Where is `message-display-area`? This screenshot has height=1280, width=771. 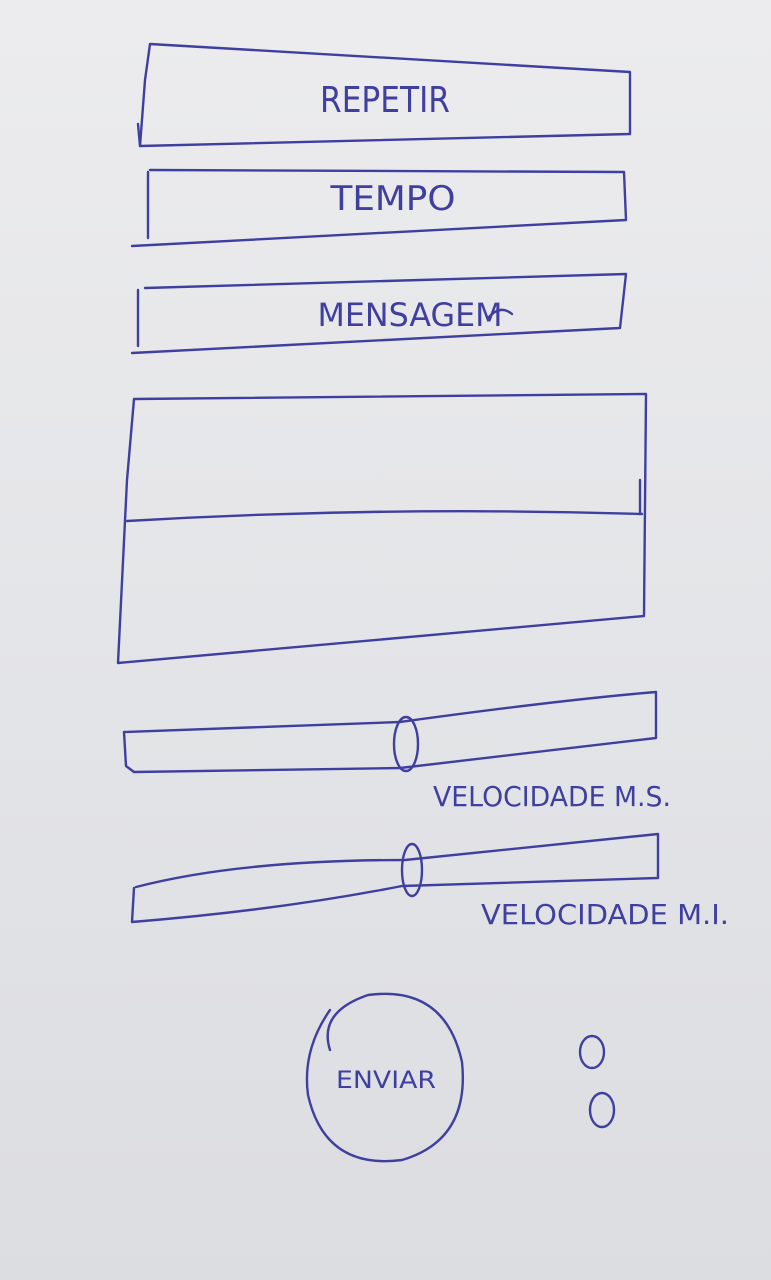
message-display-area is located at coordinates (382, 528).